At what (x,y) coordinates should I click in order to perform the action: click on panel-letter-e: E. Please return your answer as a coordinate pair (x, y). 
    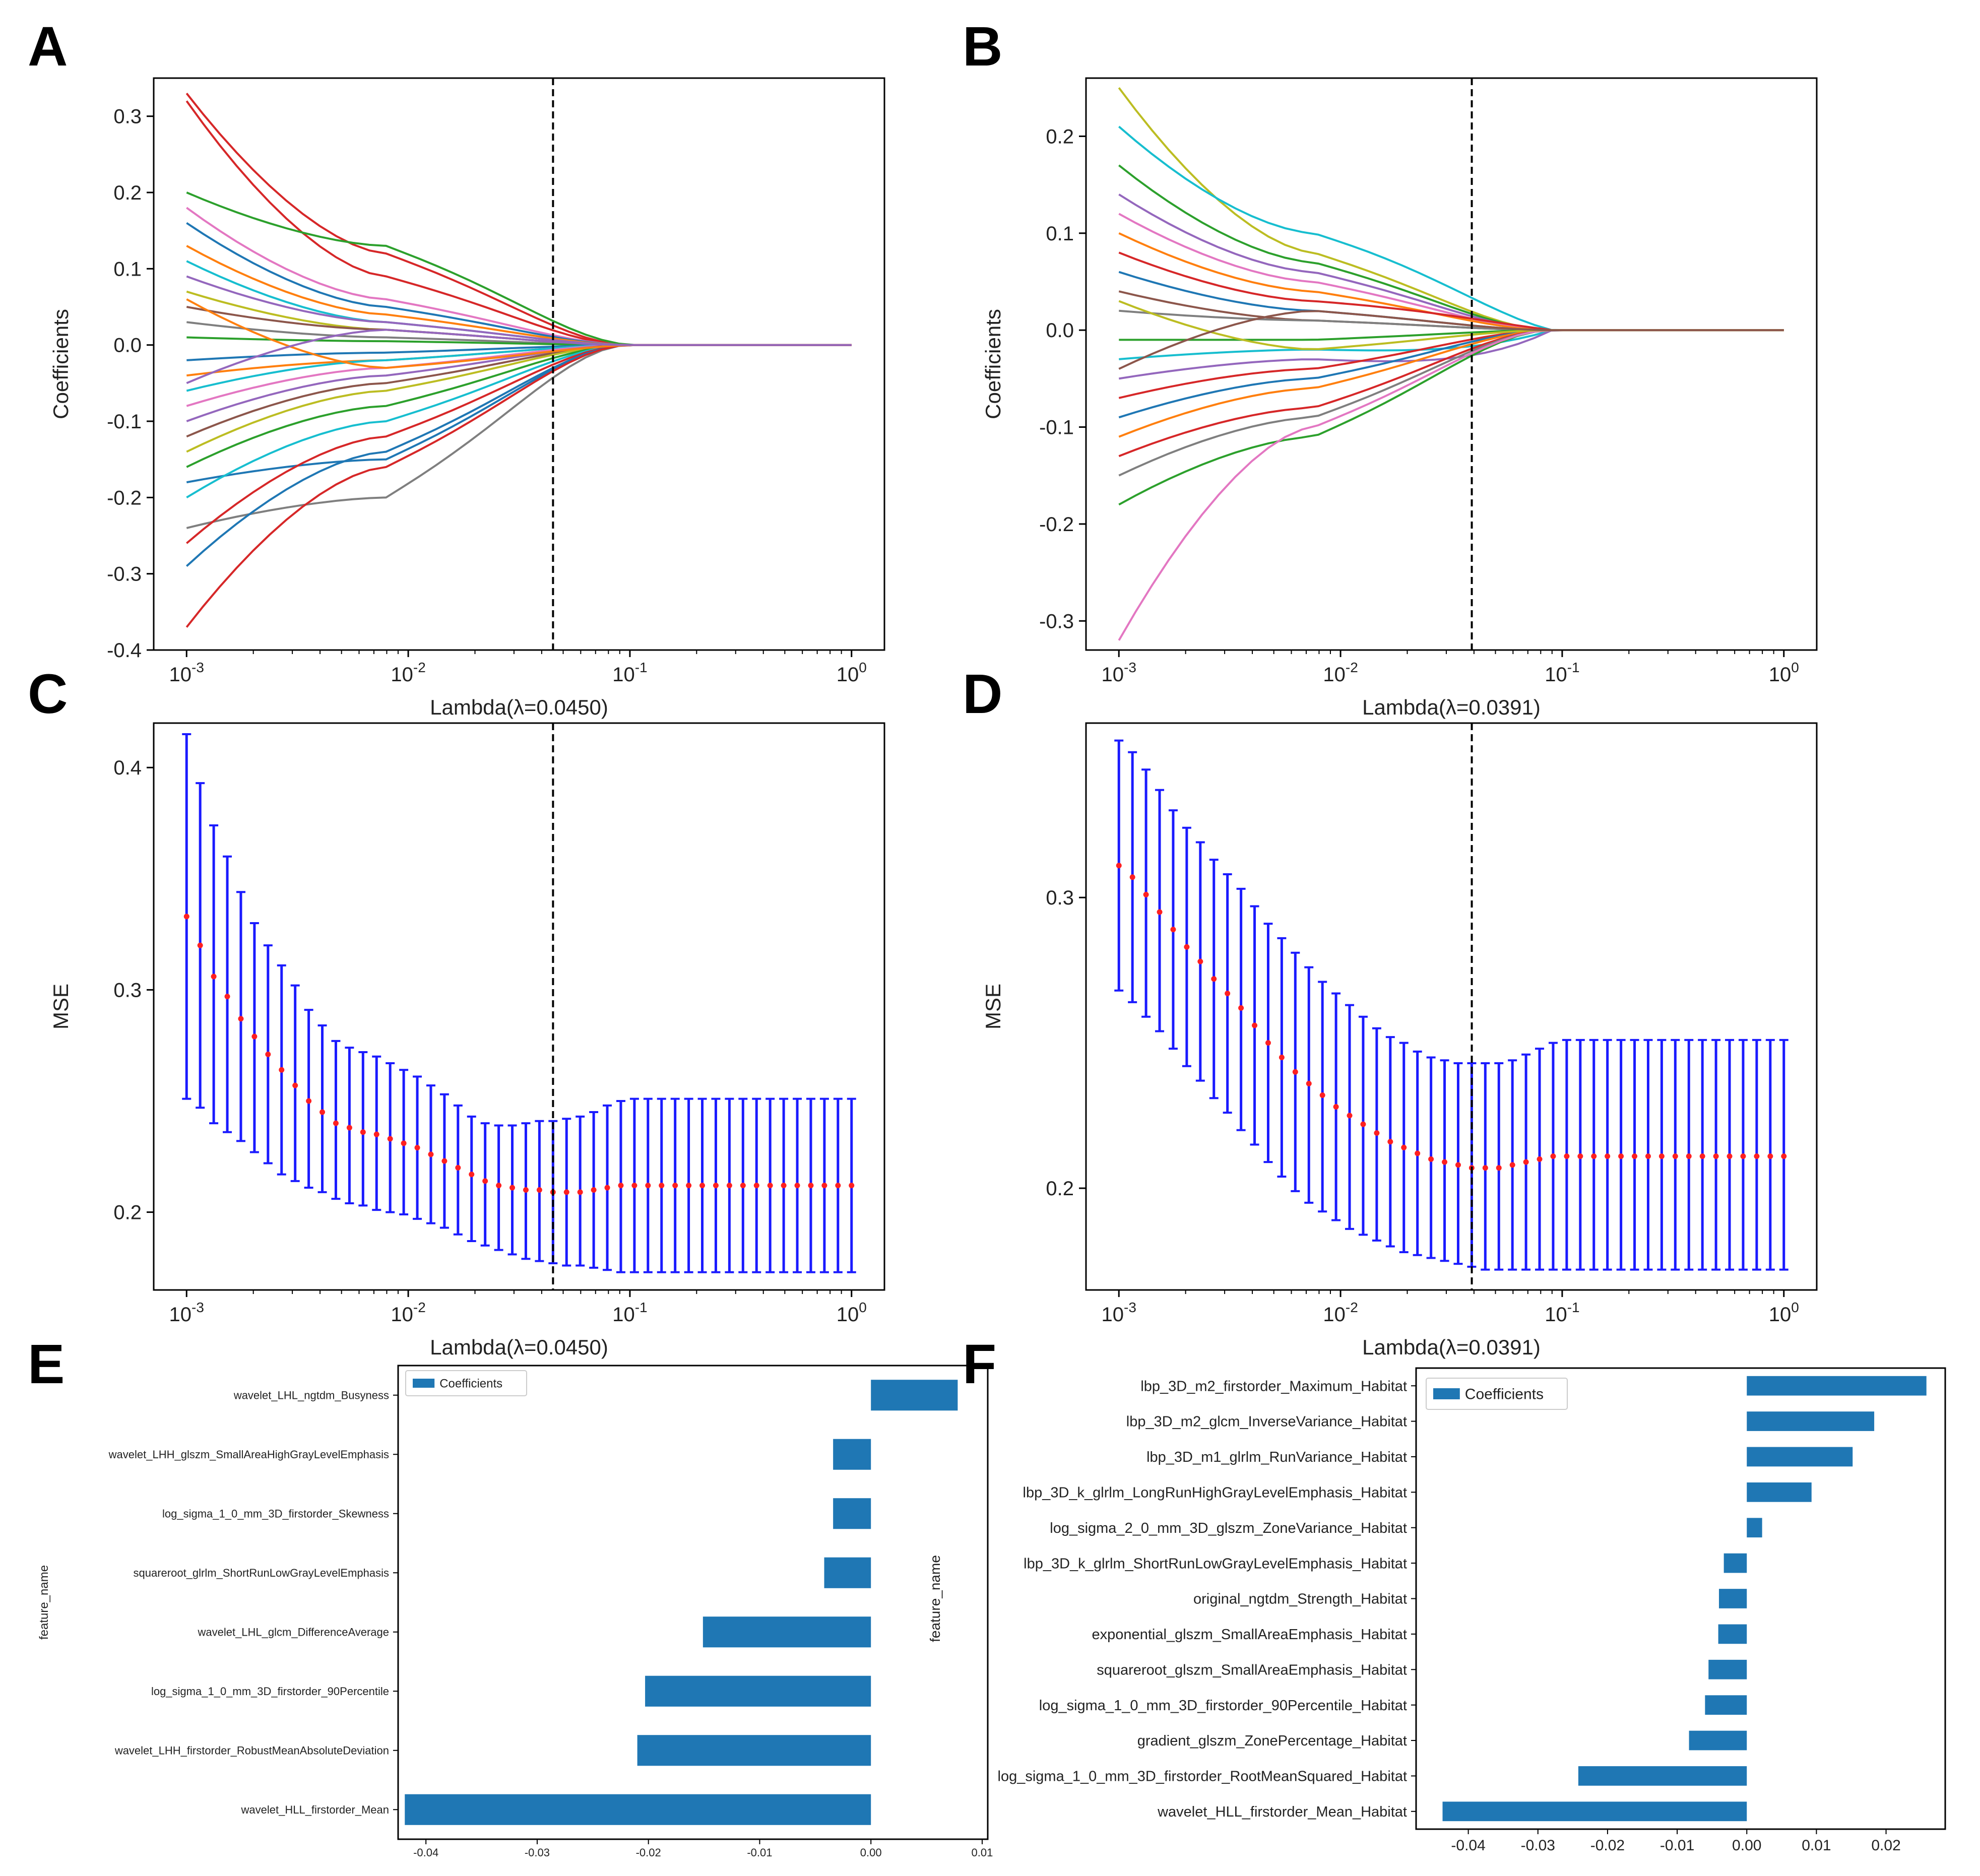
    Looking at the image, I should click on (46, 1364).